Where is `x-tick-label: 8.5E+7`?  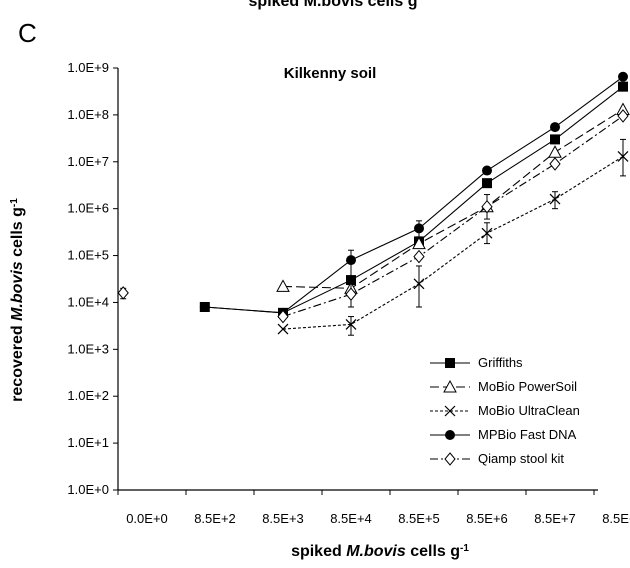
x-tick-label: 8.5E+7 is located at coordinates (555, 518).